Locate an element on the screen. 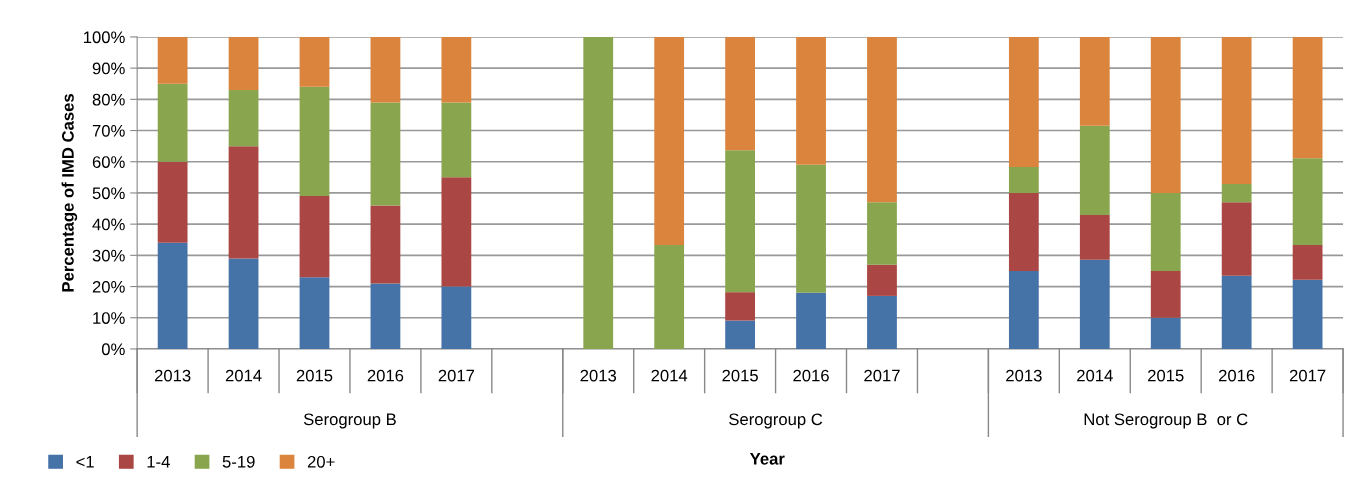 Image resolution: width=1358 pixels, height=486 pixels. legend-label: 5-19 is located at coordinates (238, 461).